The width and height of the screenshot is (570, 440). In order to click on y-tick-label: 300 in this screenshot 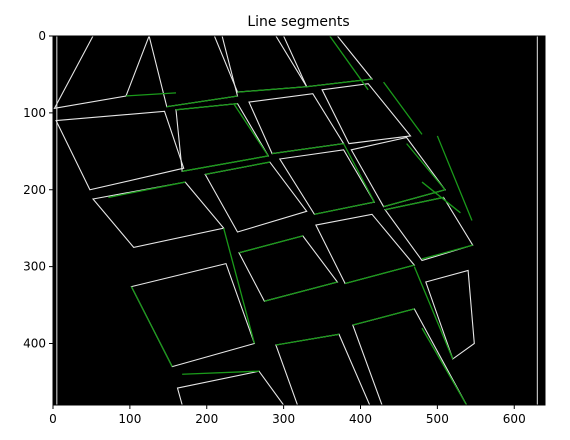, I will do `click(34, 267)`.